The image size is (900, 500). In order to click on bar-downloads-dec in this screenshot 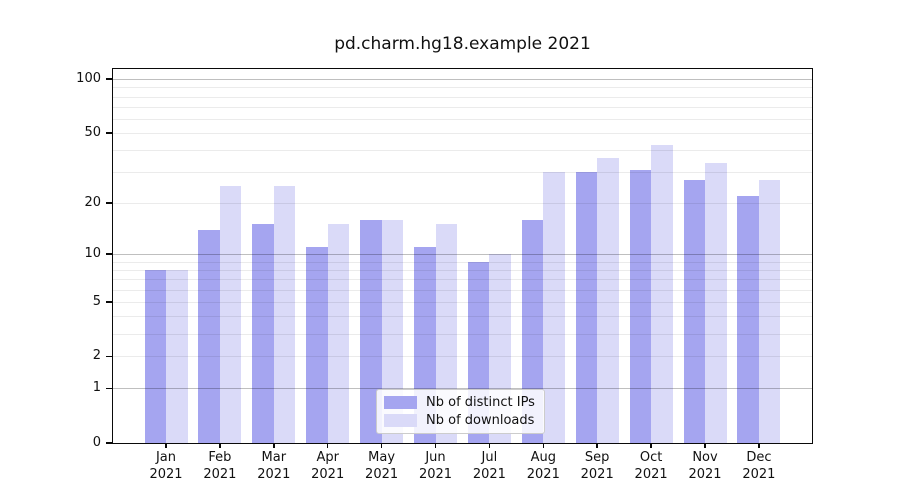, I will do `click(769, 311)`.